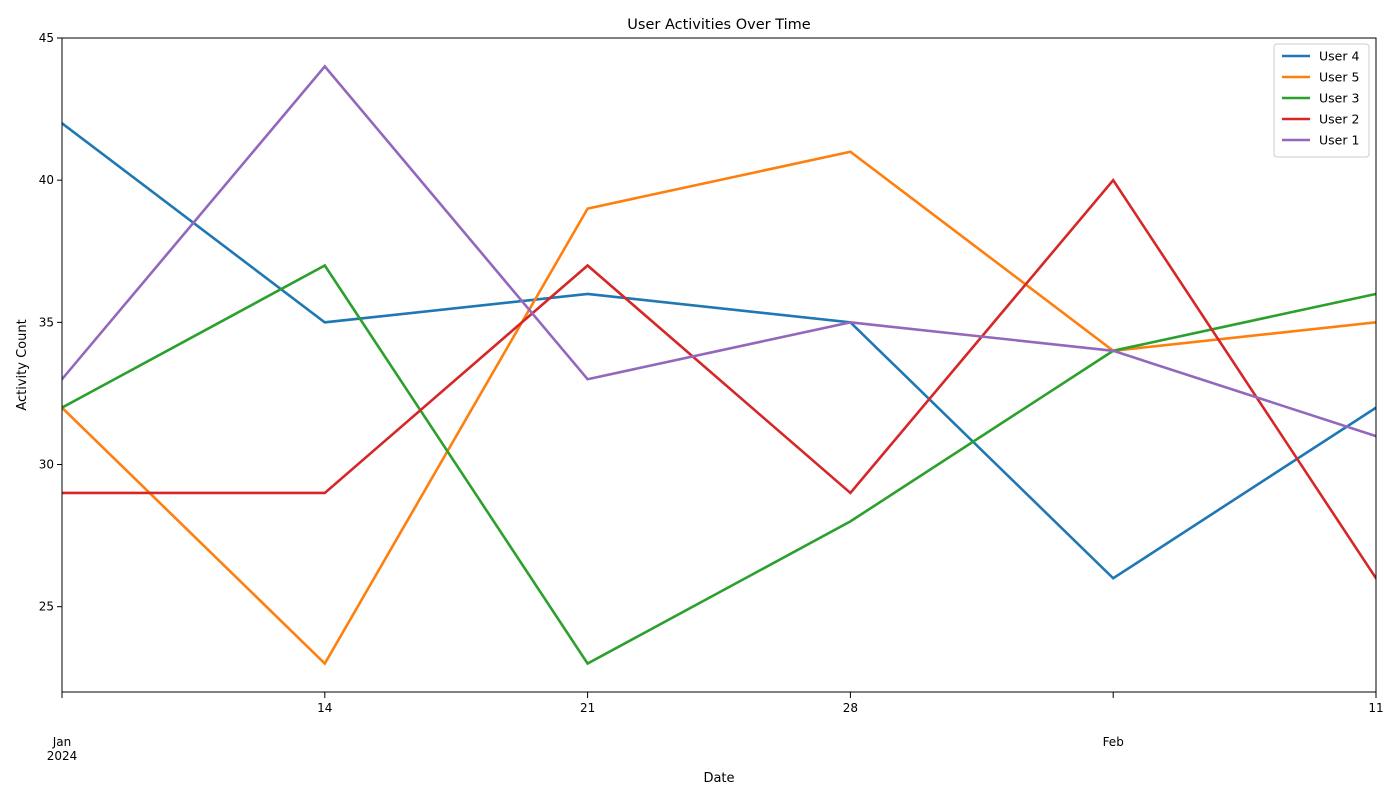 The height and width of the screenshot is (800, 1400). Describe the element at coordinates (324, 708) in the screenshot. I see `x-tick-label: 14` at that location.